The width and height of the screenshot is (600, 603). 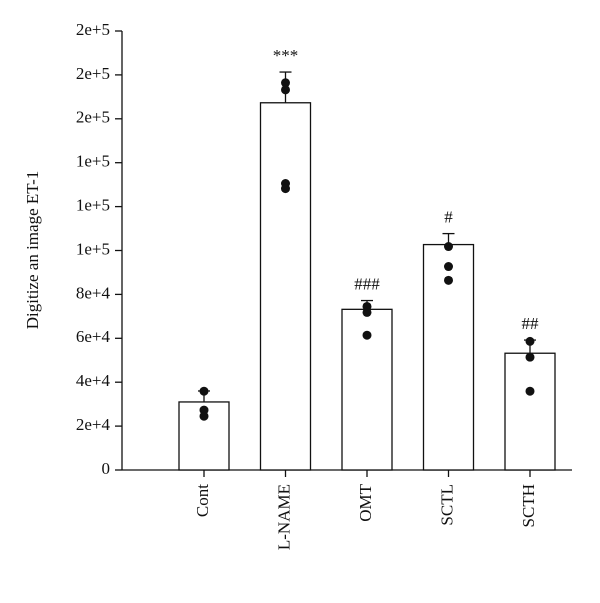 I want to click on y-tick-label: 4e+4, so click(x=93, y=380).